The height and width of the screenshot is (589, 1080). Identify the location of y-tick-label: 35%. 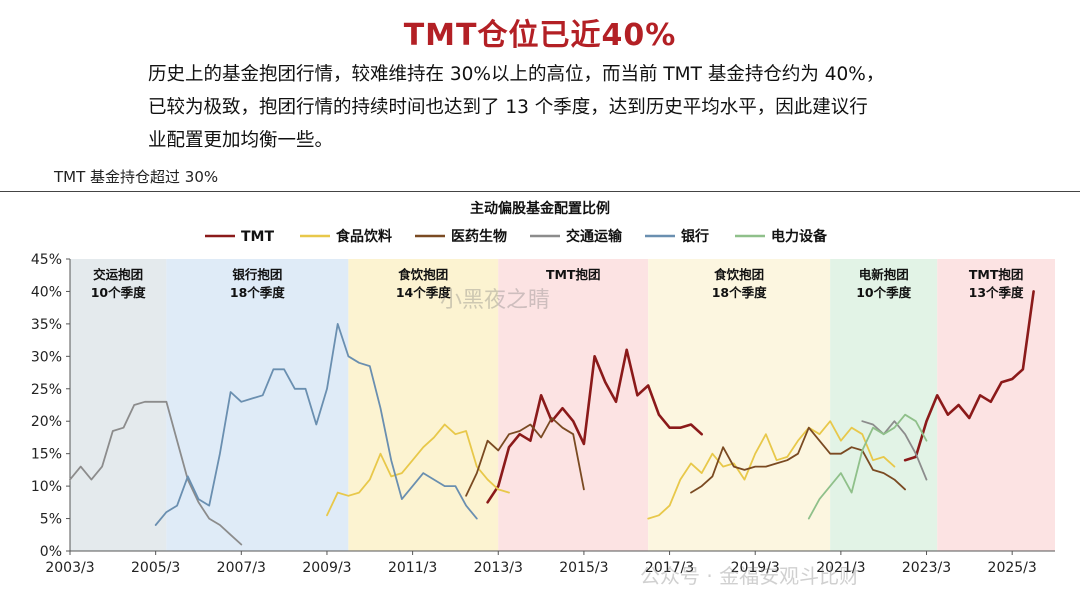
(46, 325).